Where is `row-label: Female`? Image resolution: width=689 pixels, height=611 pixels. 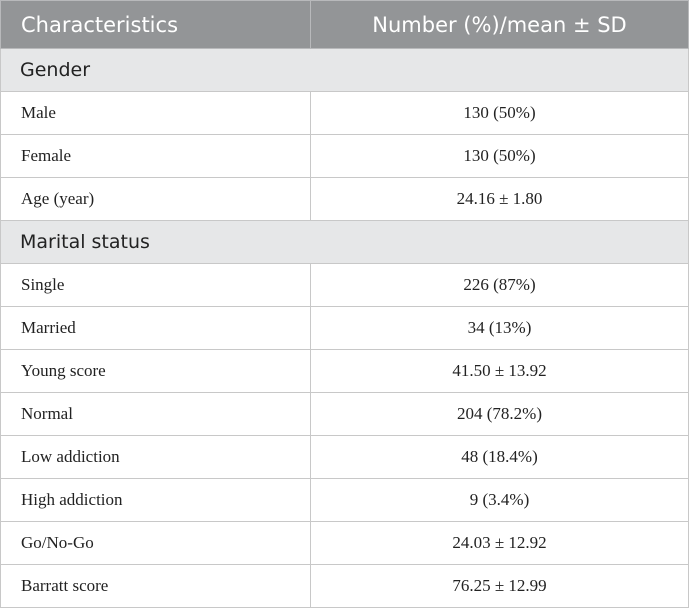
row-label: Female is located at coordinates (155, 156).